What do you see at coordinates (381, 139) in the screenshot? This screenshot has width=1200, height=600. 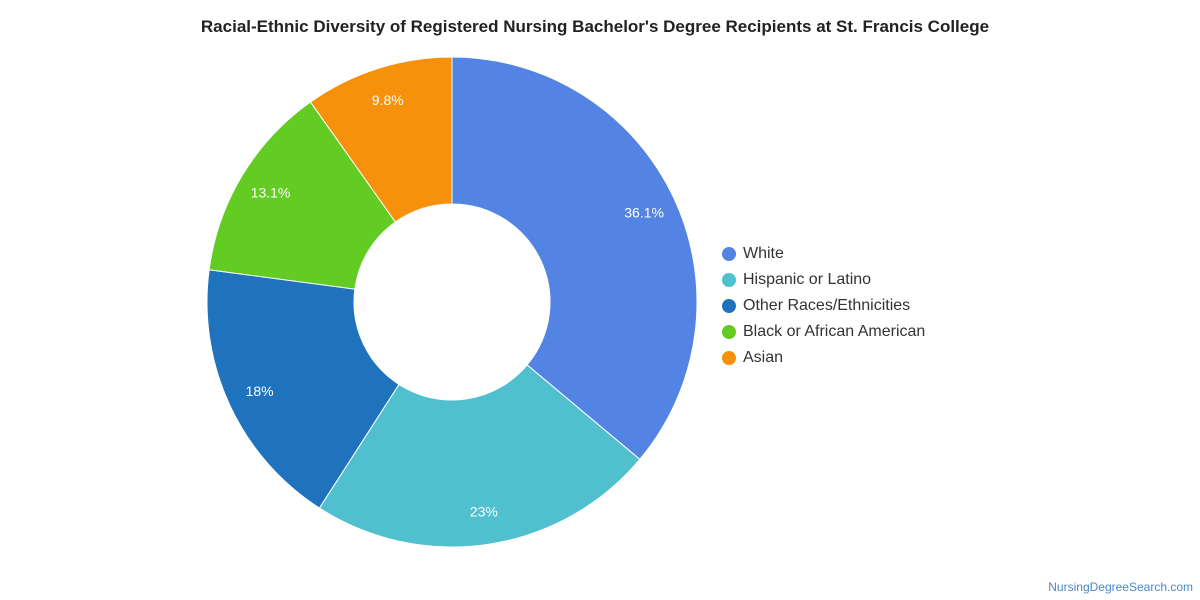 I see `slice-asian` at bounding box center [381, 139].